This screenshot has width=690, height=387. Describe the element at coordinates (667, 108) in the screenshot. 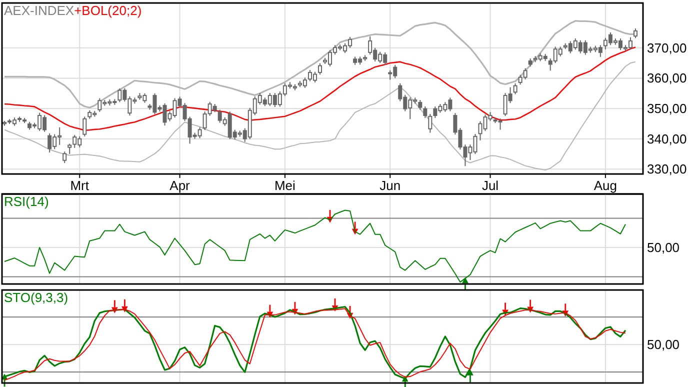

I see `y-tick-label: 350,00` at that location.